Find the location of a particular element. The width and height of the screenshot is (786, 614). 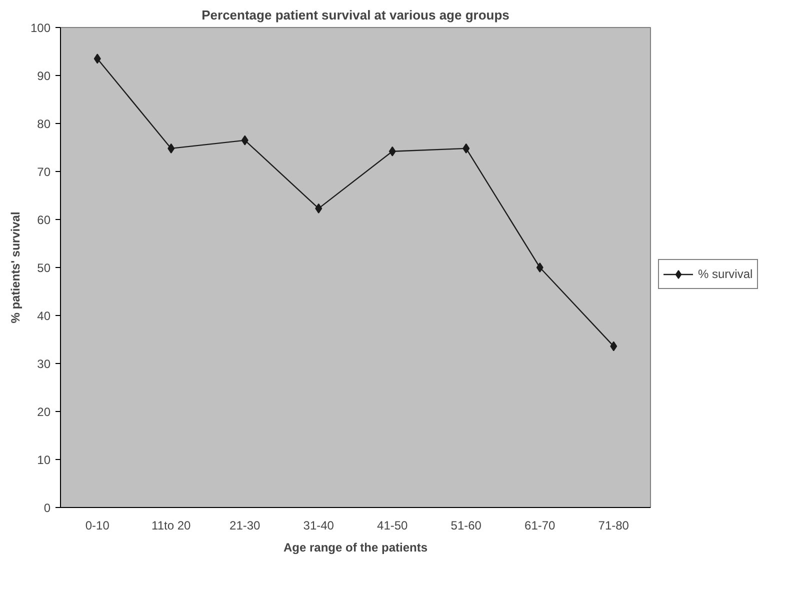

x-tick-label: 51-60 is located at coordinates (466, 525).